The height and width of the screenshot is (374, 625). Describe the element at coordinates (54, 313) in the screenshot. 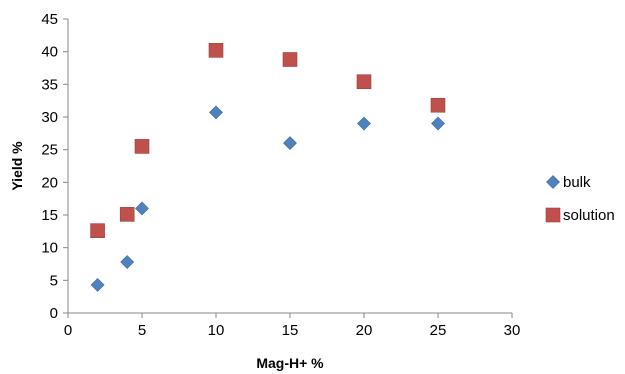

I see `y-tick-label: 0` at that location.